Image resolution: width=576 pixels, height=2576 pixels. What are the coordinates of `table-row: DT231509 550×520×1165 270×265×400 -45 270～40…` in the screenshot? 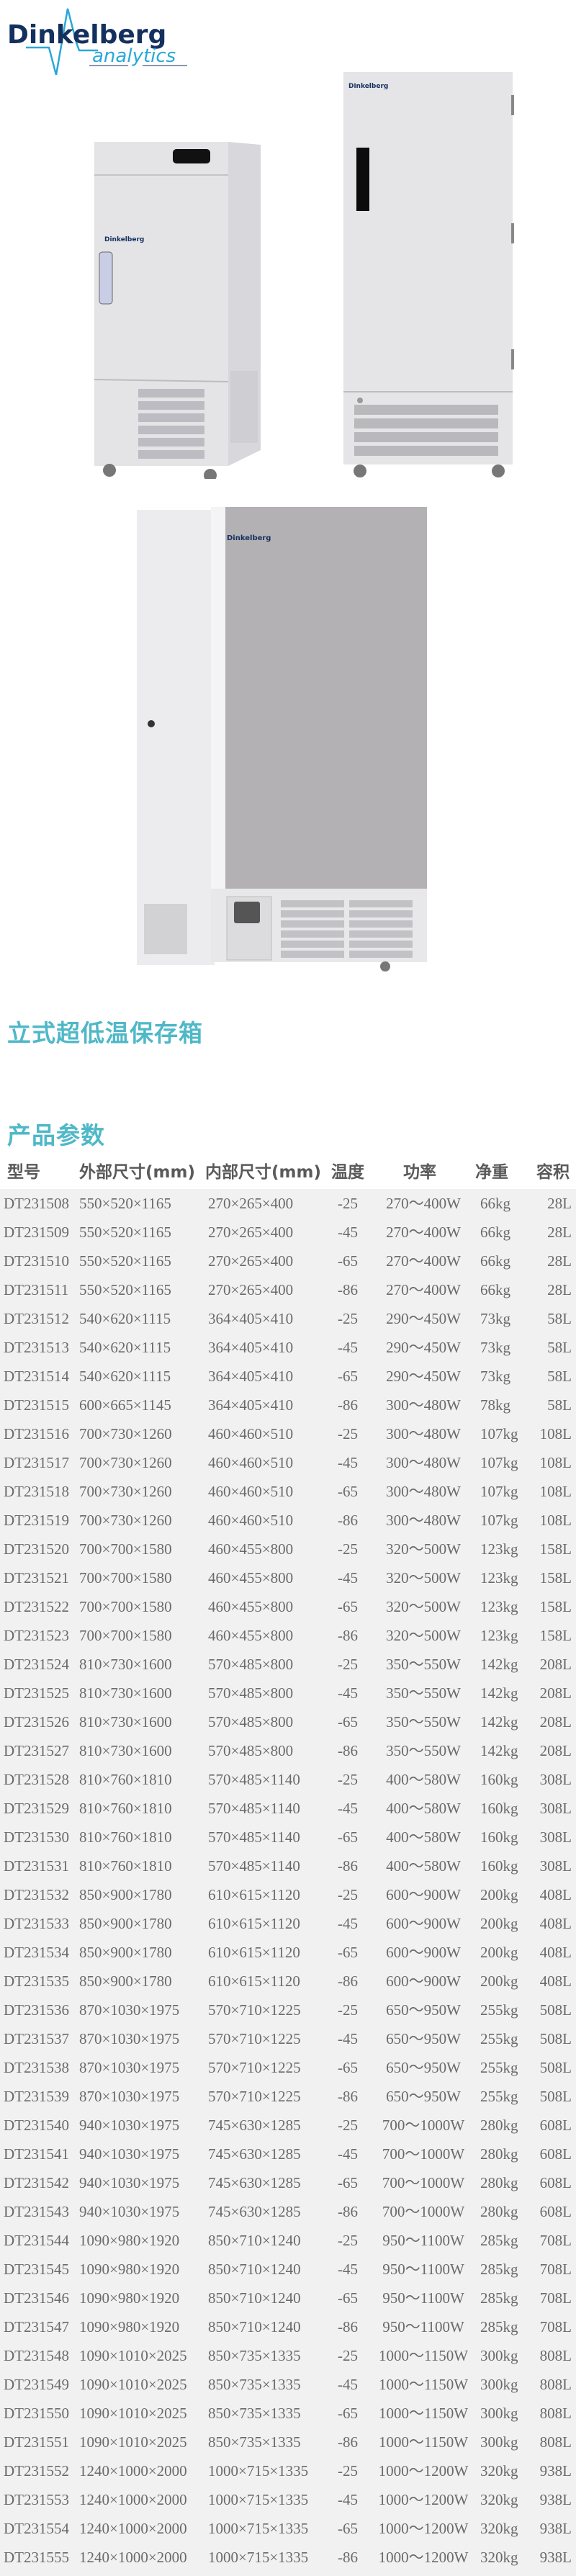 It's located at (288, 1232).